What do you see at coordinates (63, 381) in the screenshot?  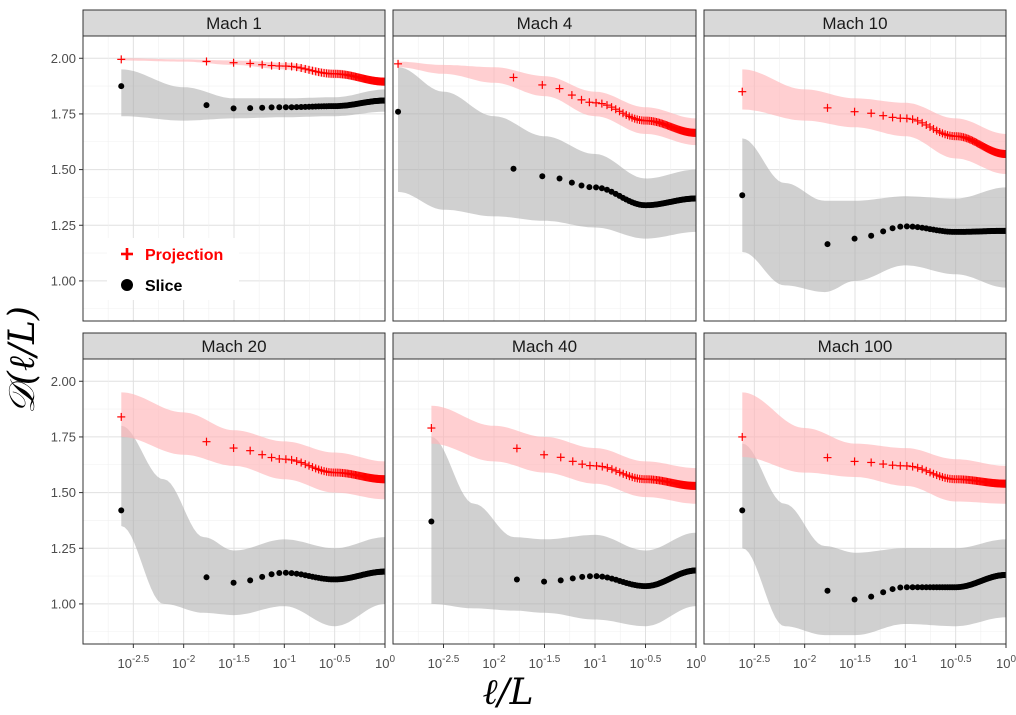 I see `y-tick-label: 2.00` at bounding box center [63, 381].